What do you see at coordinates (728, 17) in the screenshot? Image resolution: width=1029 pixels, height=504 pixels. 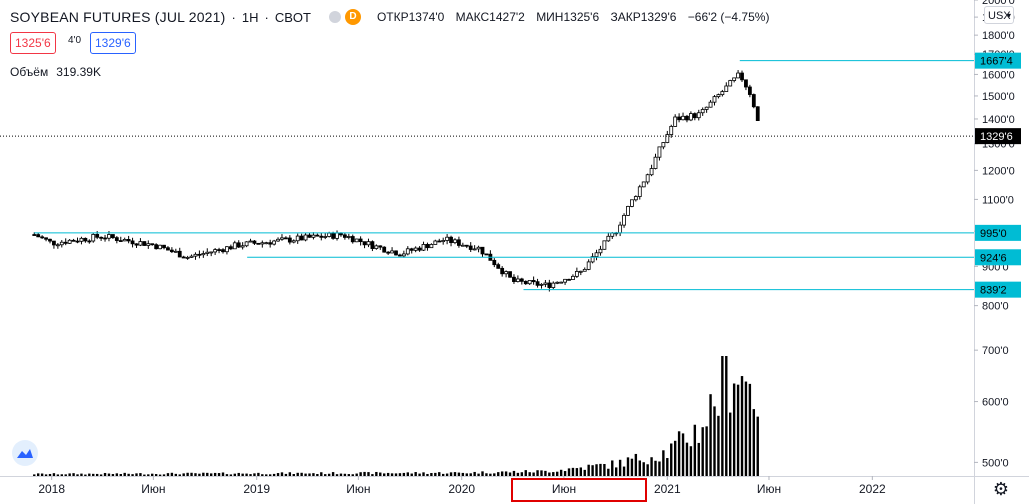 I see `change-value: −66'2 (−4.75%)` at bounding box center [728, 17].